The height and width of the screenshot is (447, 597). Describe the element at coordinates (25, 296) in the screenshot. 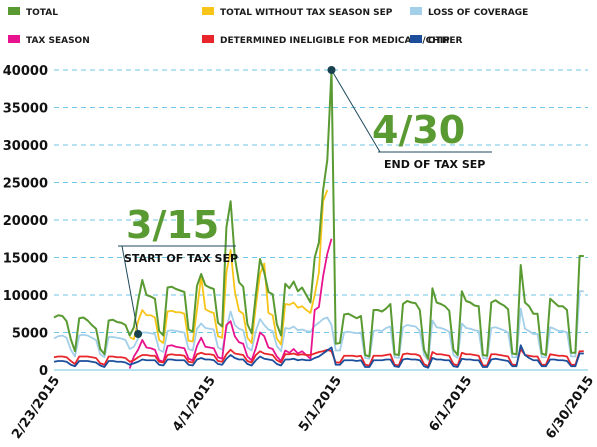

I see `y-tick-label: 10000` at that location.